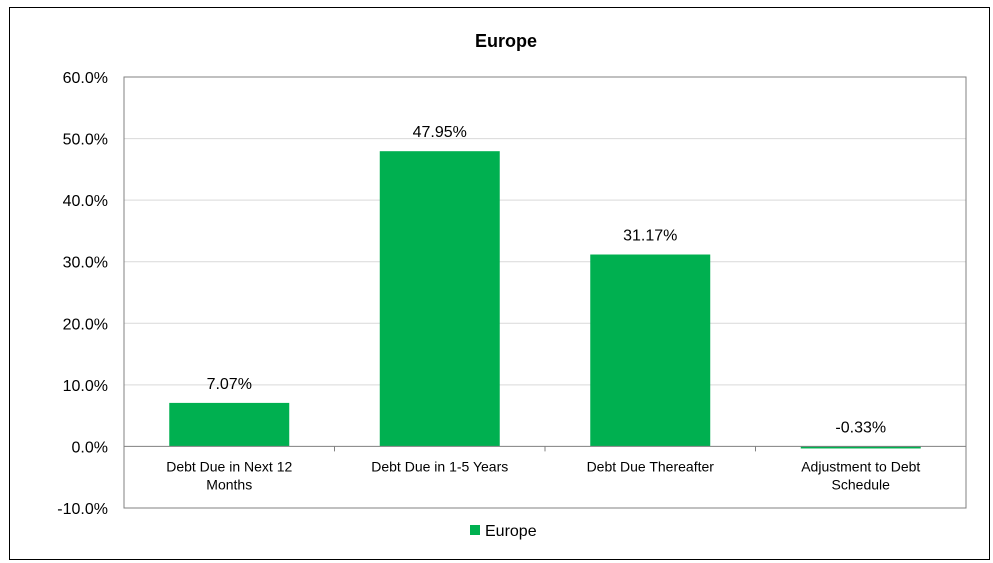 The width and height of the screenshot is (993, 563). Describe the element at coordinates (229, 384) in the screenshot. I see `data-label: 7.07%` at that location.